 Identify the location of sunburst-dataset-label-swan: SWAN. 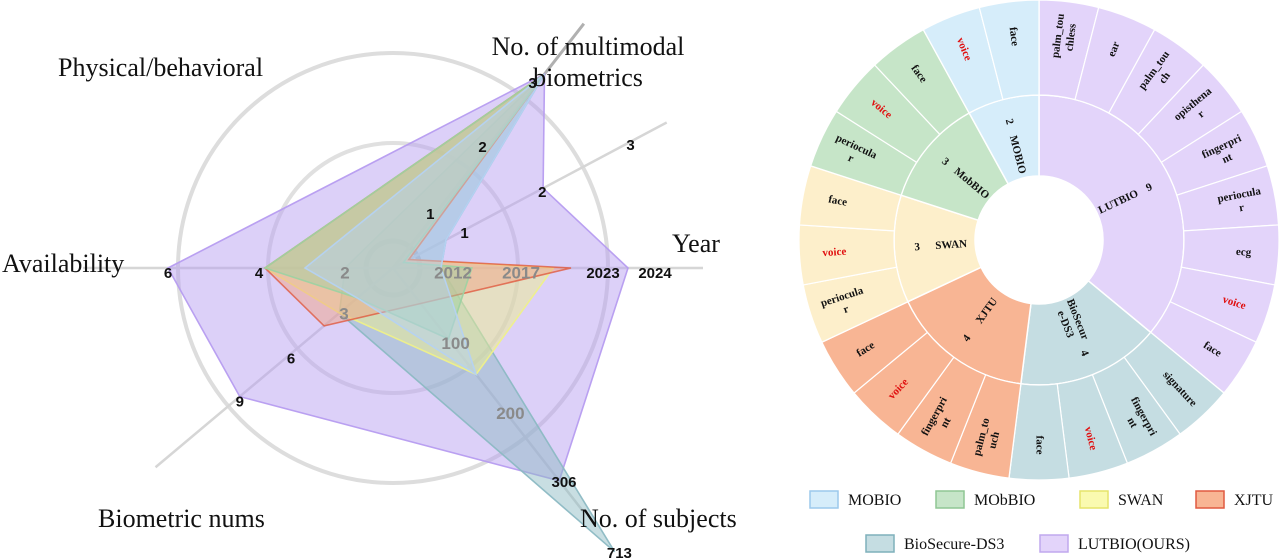
(951, 245).